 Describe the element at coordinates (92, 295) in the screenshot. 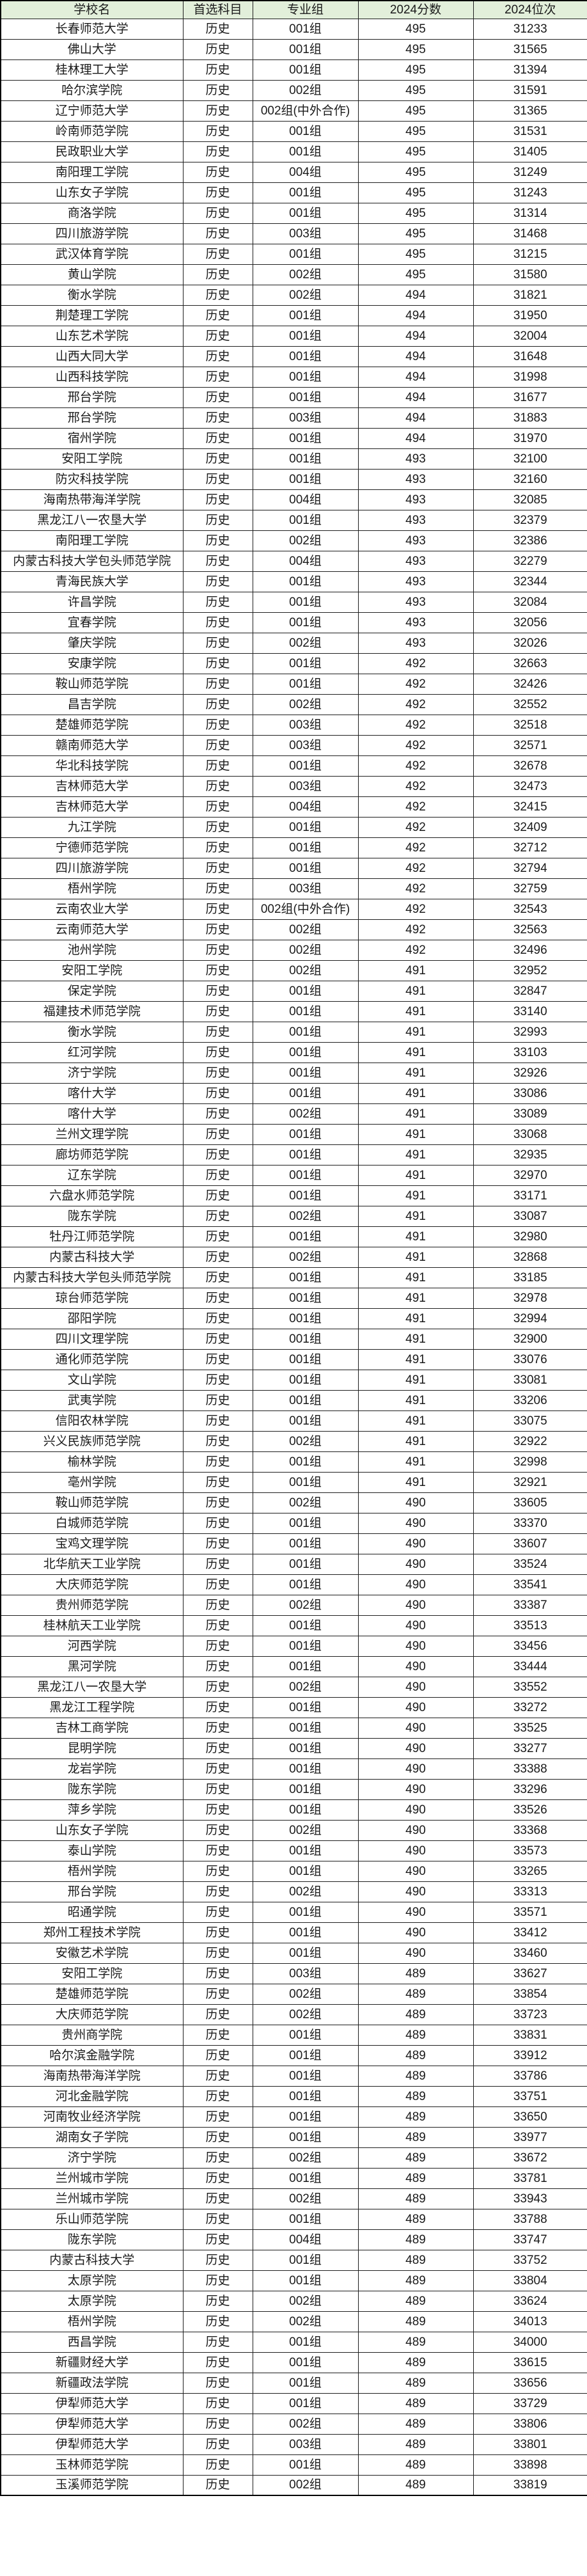

I see `cell-school-name: 衡水学院` at that location.